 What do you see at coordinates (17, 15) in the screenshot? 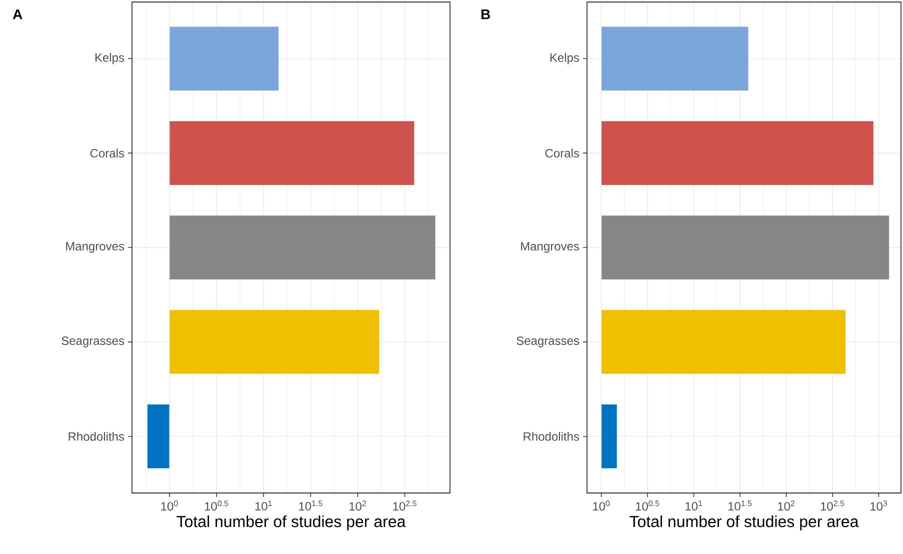
I see `text: A` at bounding box center [17, 15].